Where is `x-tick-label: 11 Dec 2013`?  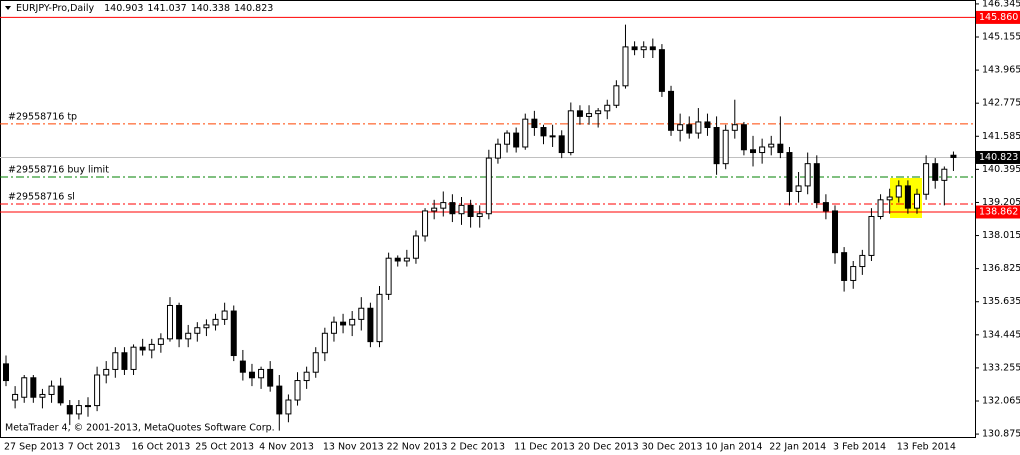
x-tick-label: 11 Dec 2013 is located at coordinates (544, 447).